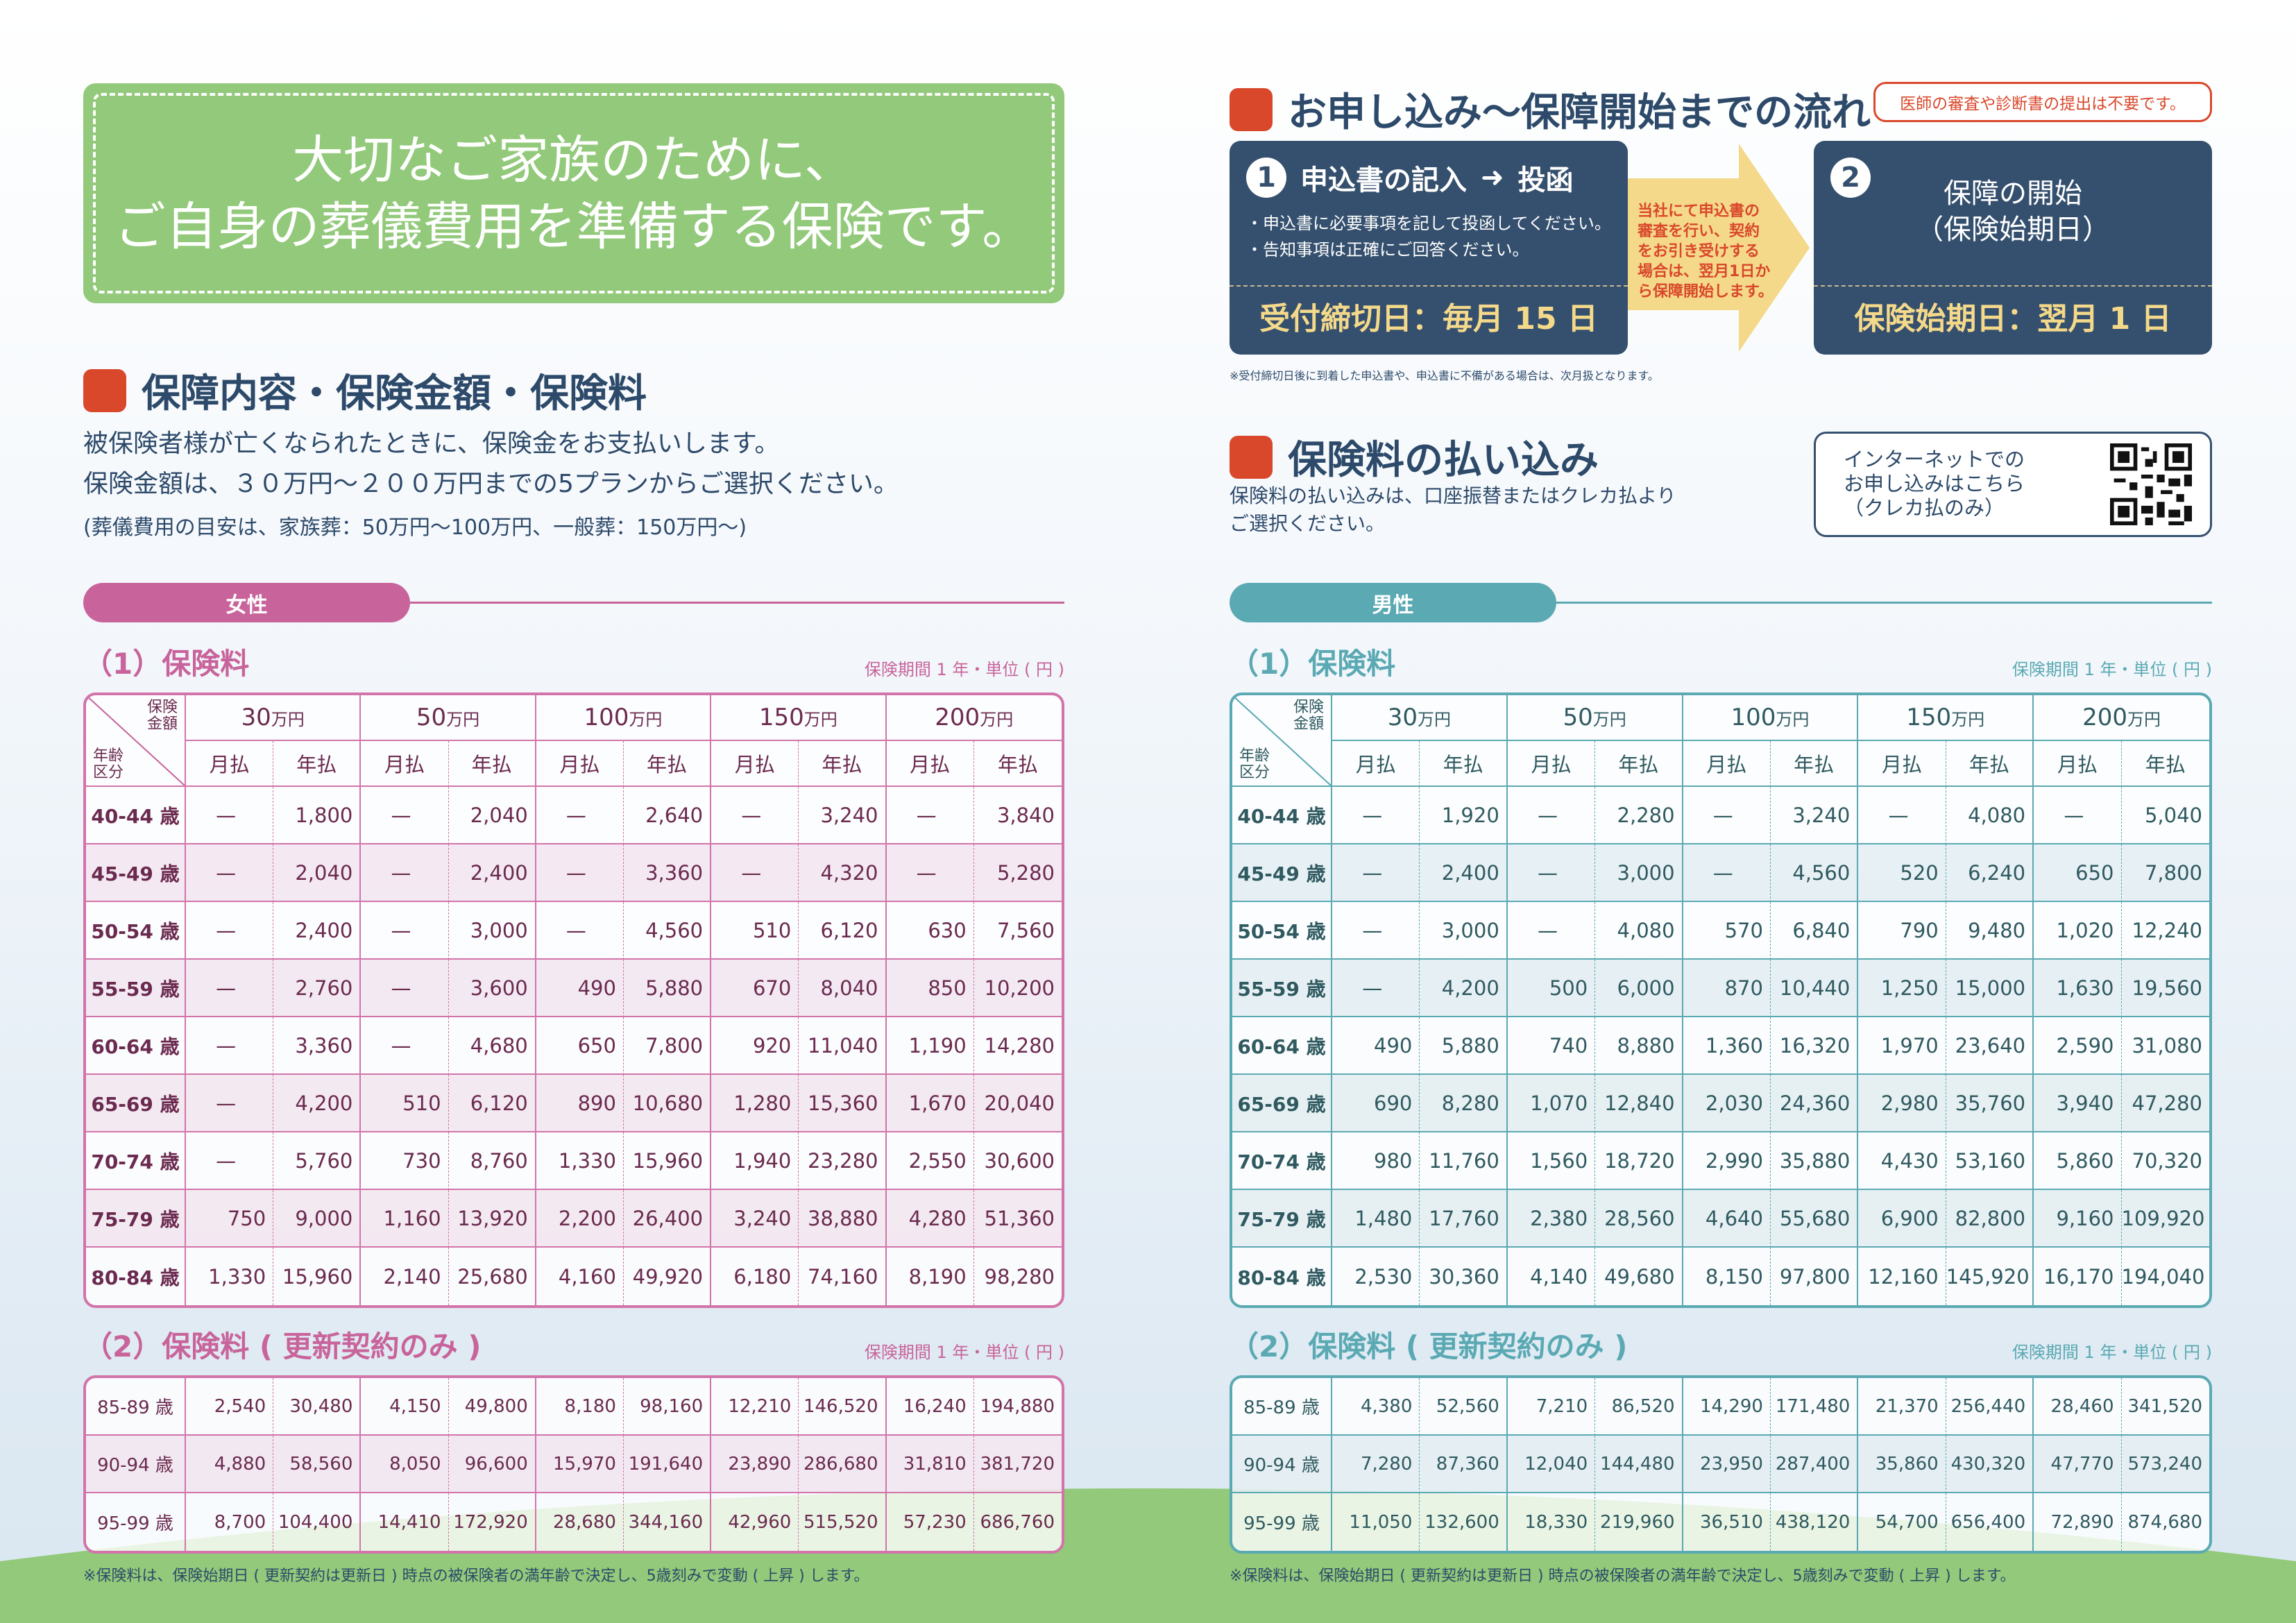  Describe the element at coordinates (1464, 1407) in the screenshot. I see `yearly-cell: 52,560` at that location.